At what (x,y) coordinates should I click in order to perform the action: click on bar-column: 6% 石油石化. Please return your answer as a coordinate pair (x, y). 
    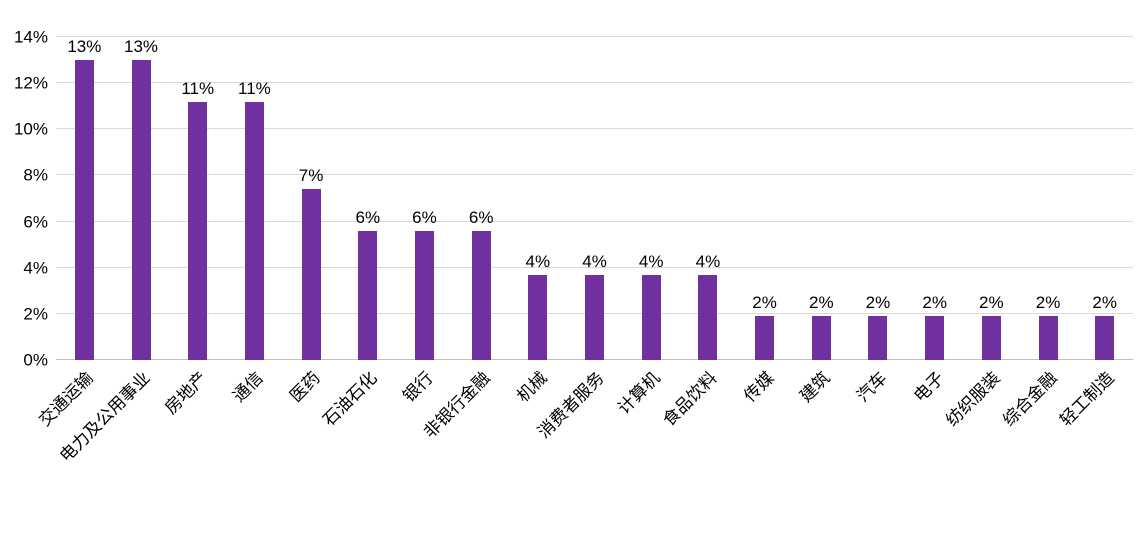
    Looking at the image, I should click on (357, 233).